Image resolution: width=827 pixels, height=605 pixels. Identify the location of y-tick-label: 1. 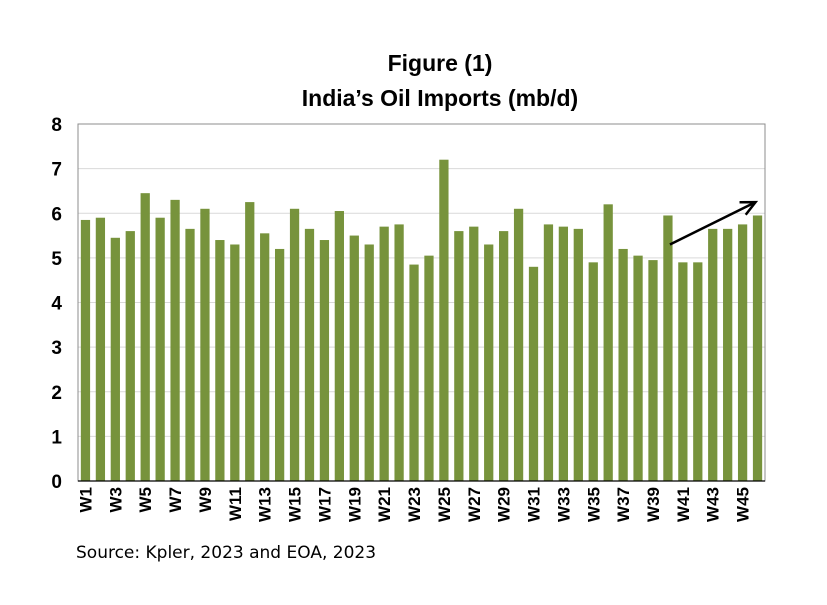
(56, 437).